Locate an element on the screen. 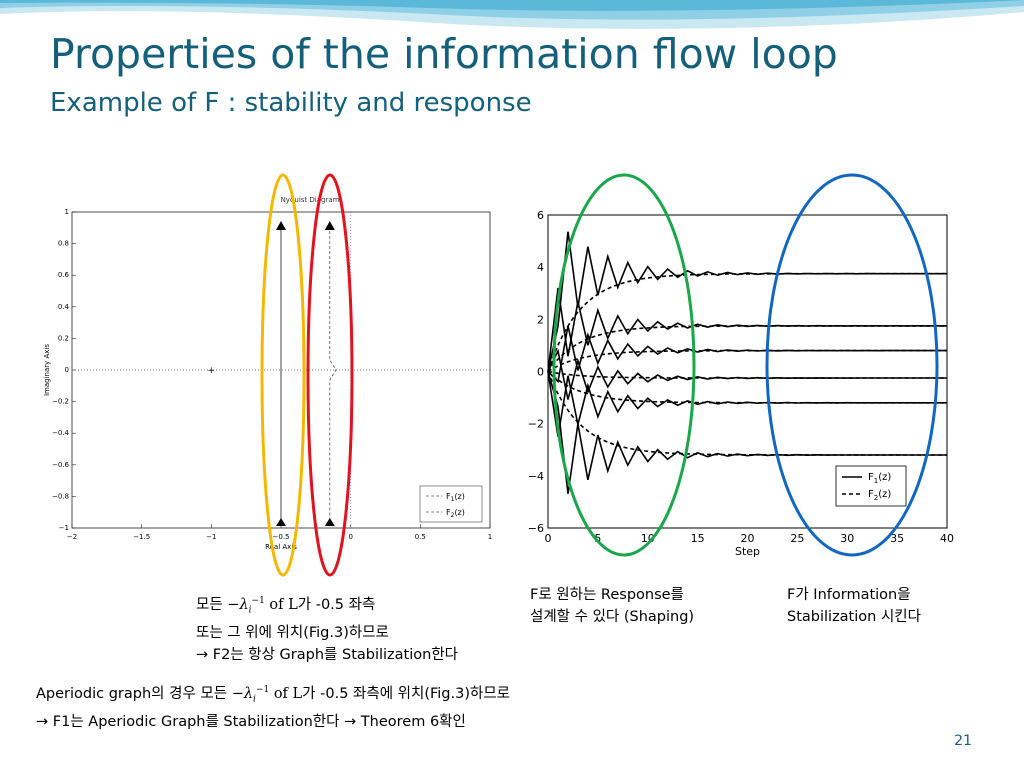 This screenshot has height=768, width=1024. nyq-ytick: 1 is located at coordinates (67, 212).